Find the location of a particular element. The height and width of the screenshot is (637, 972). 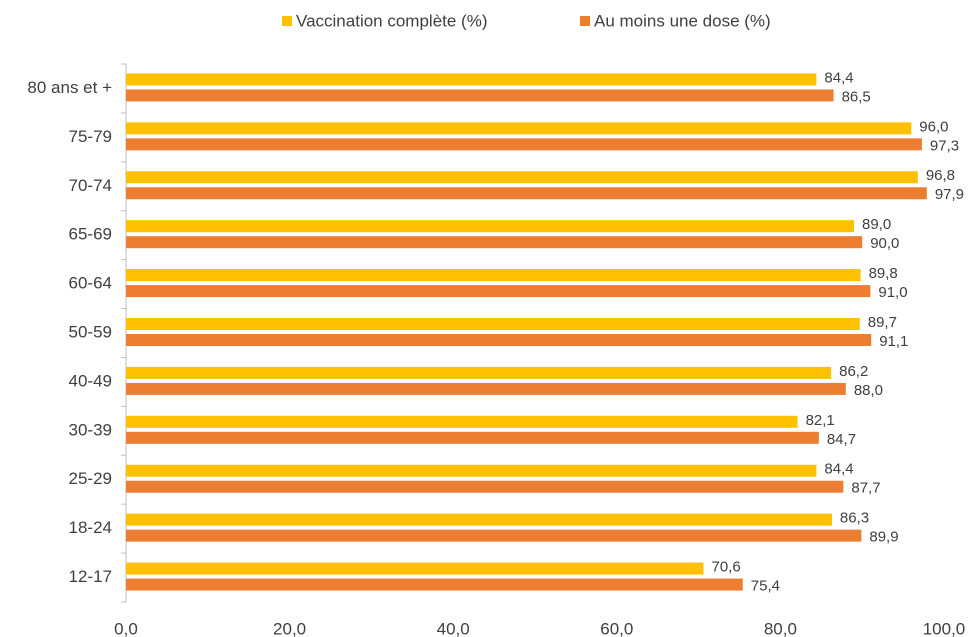

data-label: 86,3 is located at coordinates (854, 518).